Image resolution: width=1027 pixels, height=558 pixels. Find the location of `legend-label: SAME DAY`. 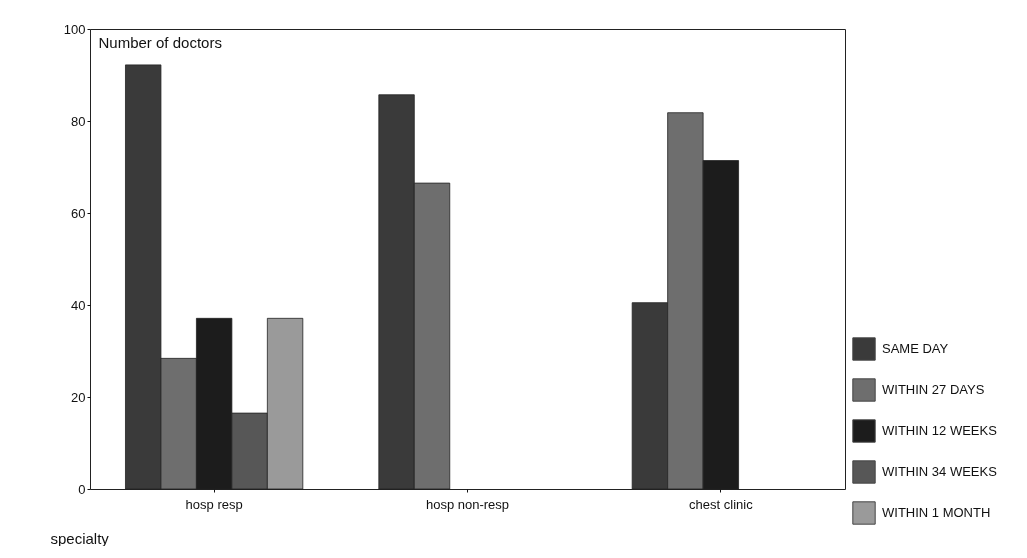

legend-label: SAME DAY is located at coordinates (915, 348).